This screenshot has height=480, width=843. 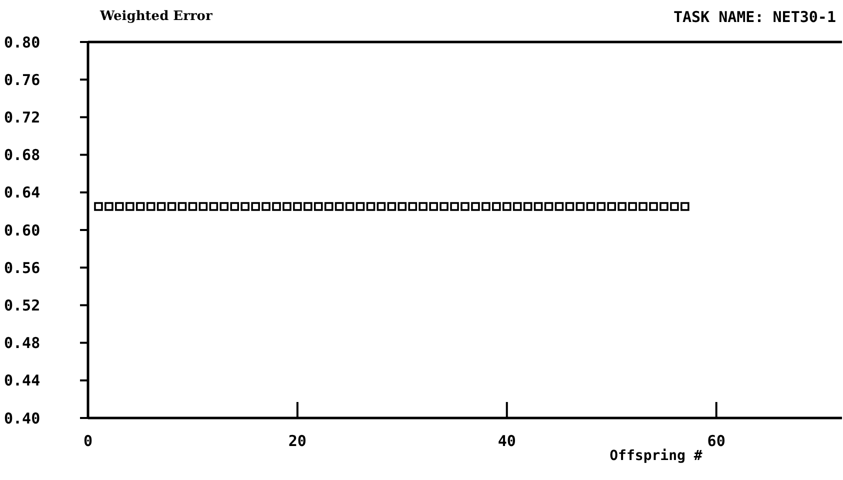 What do you see at coordinates (22, 418) in the screenshot?
I see `y-tick-label: 0.40` at bounding box center [22, 418].